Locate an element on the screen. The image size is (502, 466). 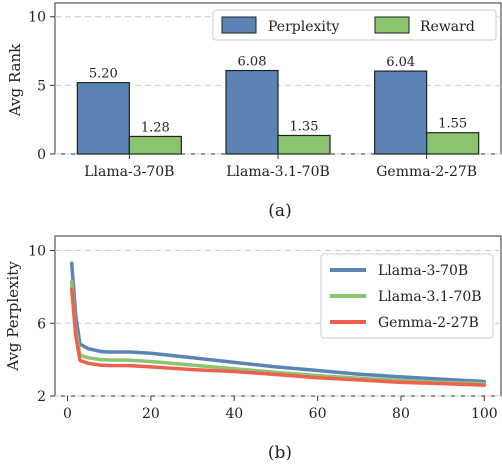
caption-a: (a) is located at coordinates (279, 211).